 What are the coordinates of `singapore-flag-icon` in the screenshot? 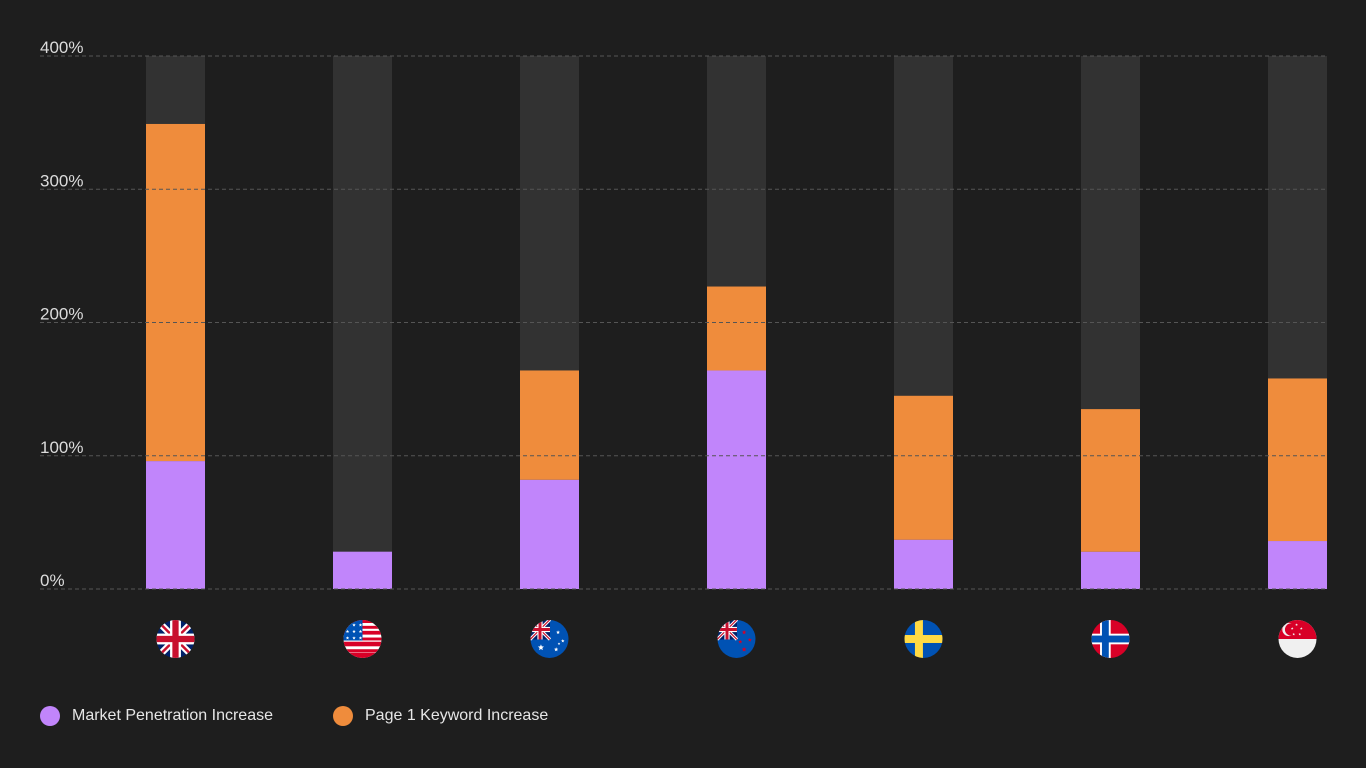 It's located at (1297, 639).